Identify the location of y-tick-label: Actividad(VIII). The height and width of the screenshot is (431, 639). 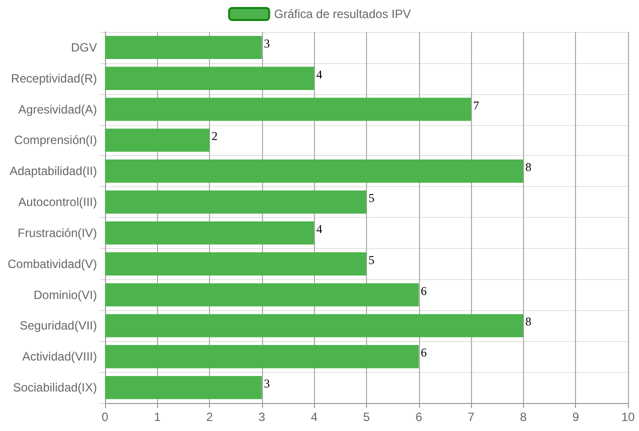
(59, 357).